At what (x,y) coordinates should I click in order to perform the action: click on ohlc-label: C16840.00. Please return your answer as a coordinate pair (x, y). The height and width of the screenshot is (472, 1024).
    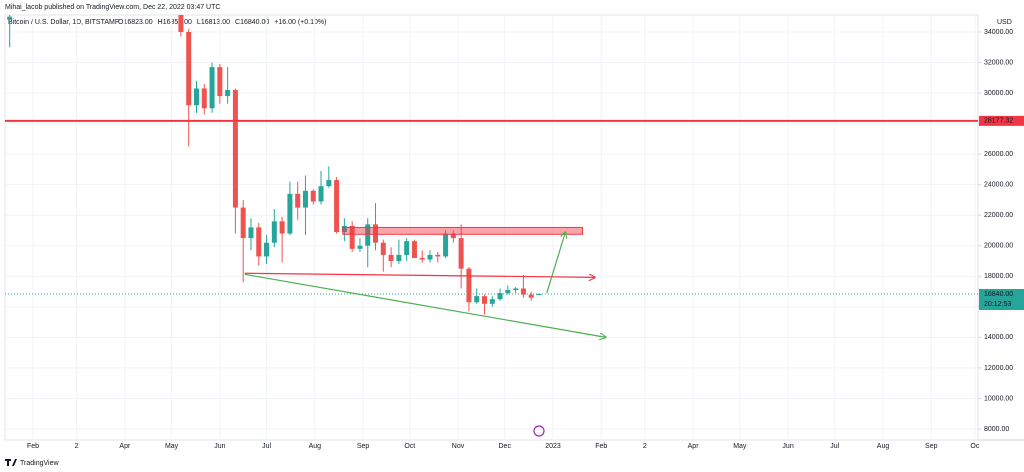
    Looking at the image, I should click on (252, 22).